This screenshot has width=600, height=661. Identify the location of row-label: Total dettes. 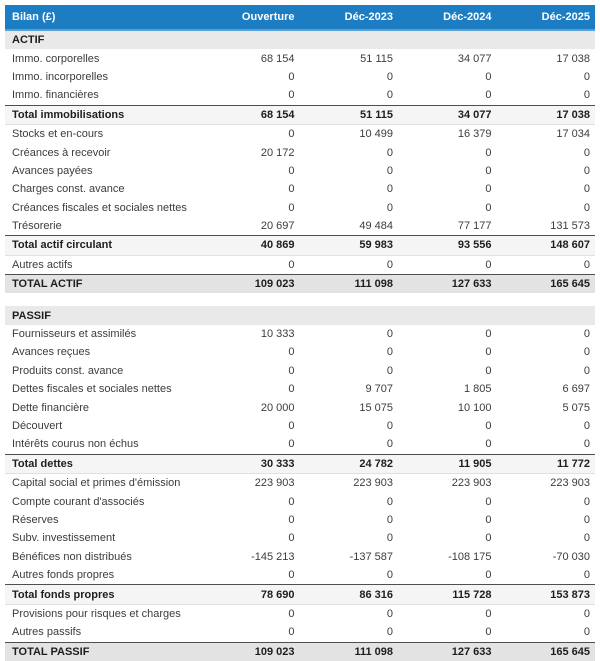
(103, 463).